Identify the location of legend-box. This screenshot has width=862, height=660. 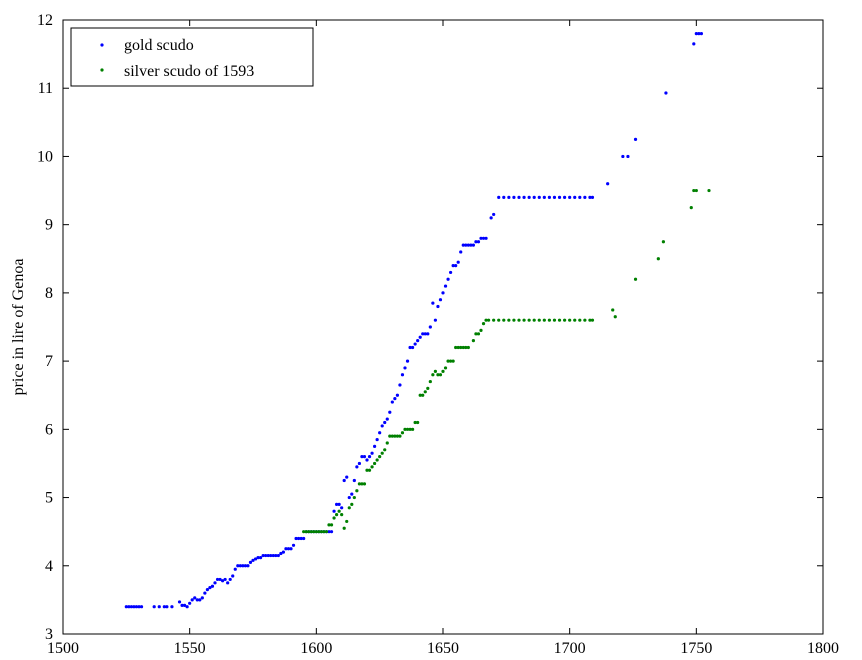
(192, 57).